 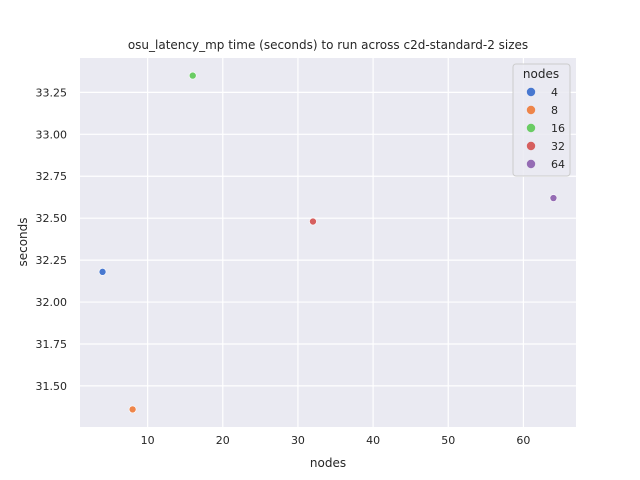 I want to click on x-axis-label: nodes, so click(x=328, y=463).